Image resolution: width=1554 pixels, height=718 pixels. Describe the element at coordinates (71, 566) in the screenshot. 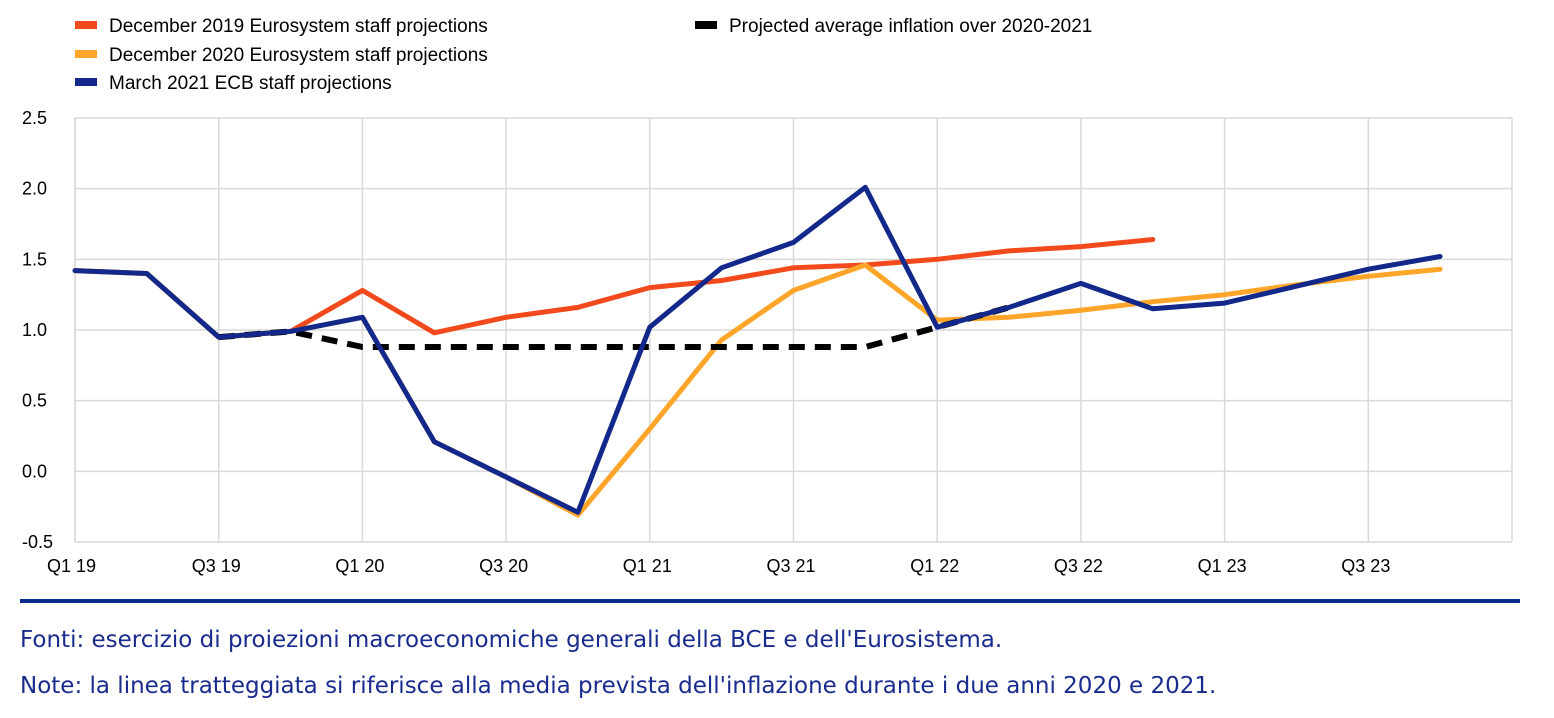

I see `x-tick-label: Q1 19` at that location.